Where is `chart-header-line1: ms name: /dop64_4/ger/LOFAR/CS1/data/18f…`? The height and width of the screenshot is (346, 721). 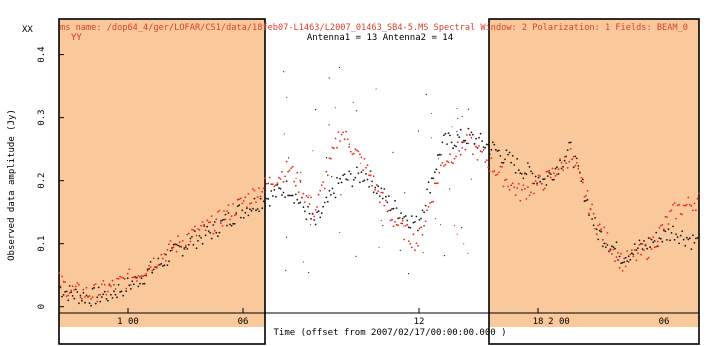 chart-header-line1: ms name: /dop64_4/ger/LOFAR/CS1/data/18f… is located at coordinates (374, 28).